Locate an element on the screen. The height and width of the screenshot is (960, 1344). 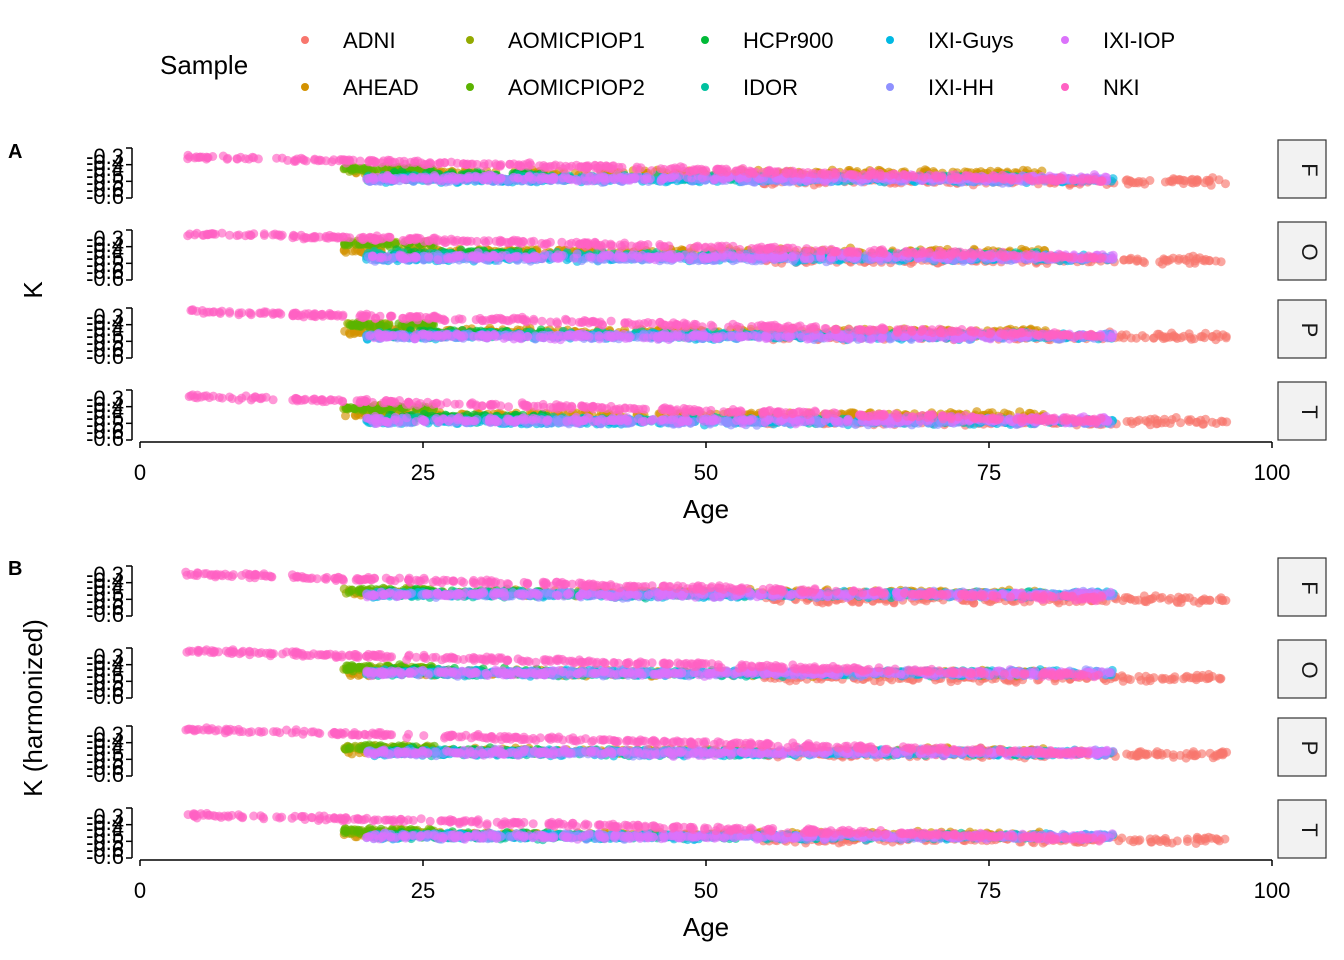
legend-label-ixi-hh: IXI-HH is located at coordinates (961, 87).